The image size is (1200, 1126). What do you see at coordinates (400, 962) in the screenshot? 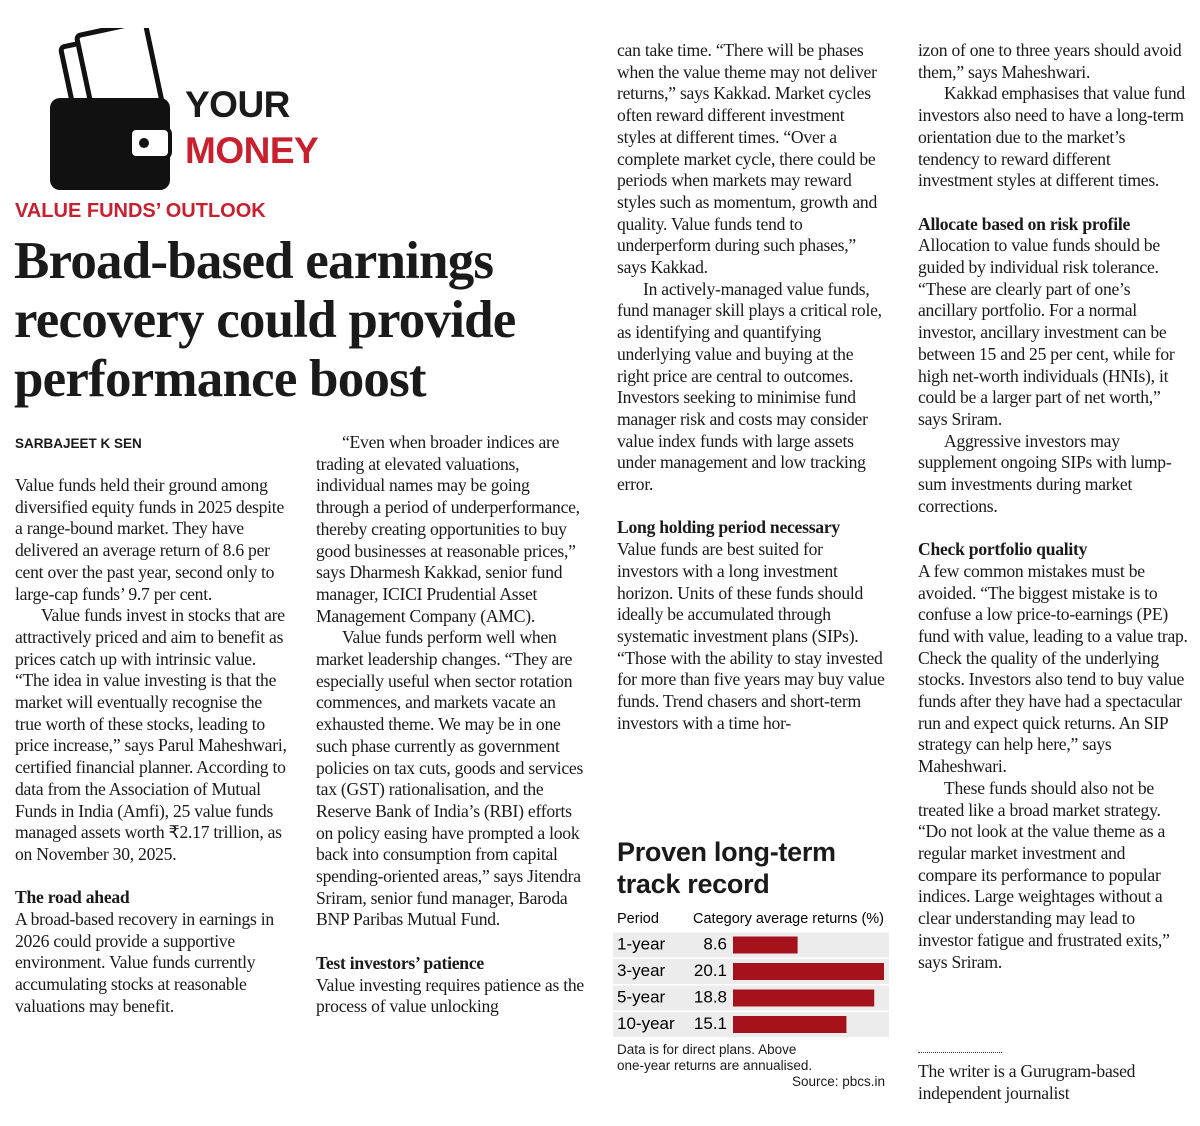
I see `subheading: Test investors’ patience` at bounding box center [400, 962].